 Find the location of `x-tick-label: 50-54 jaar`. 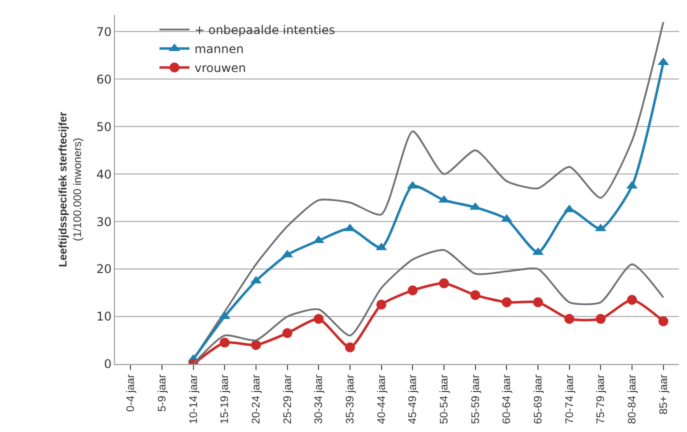

x-tick-label: 50-54 jaar is located at coordinates (444, 399).